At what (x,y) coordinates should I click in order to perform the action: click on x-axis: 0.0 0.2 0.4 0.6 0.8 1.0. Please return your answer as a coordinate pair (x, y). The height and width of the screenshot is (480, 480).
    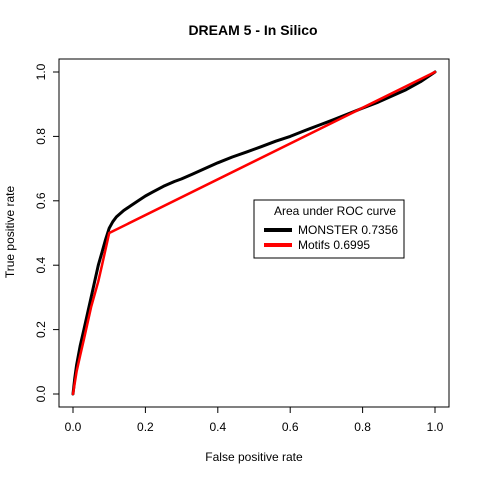
    Looking at the image, I should click on (254, 420).